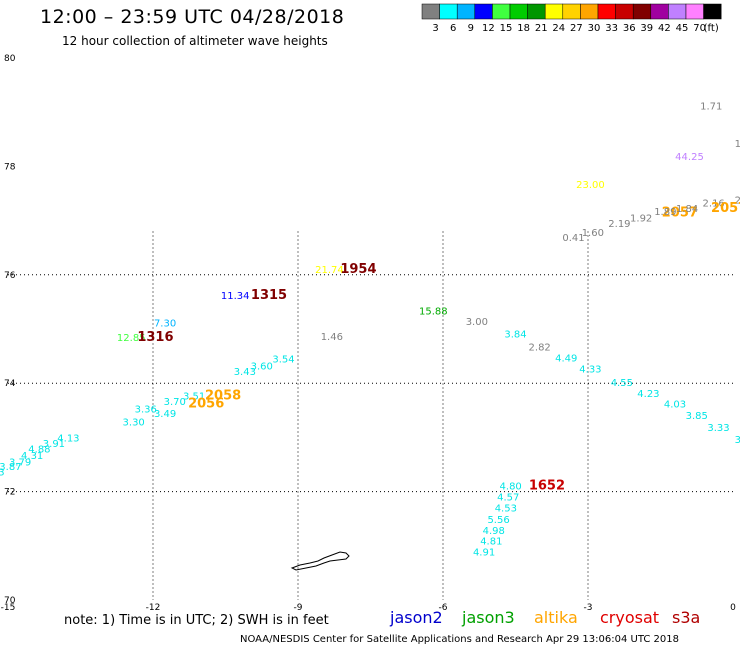 The width and height of the screenshot is (740, 650). Describe the element at coordinates (131, 338) in the screenshot. I see `wave-height-label: 12.85` at that location.